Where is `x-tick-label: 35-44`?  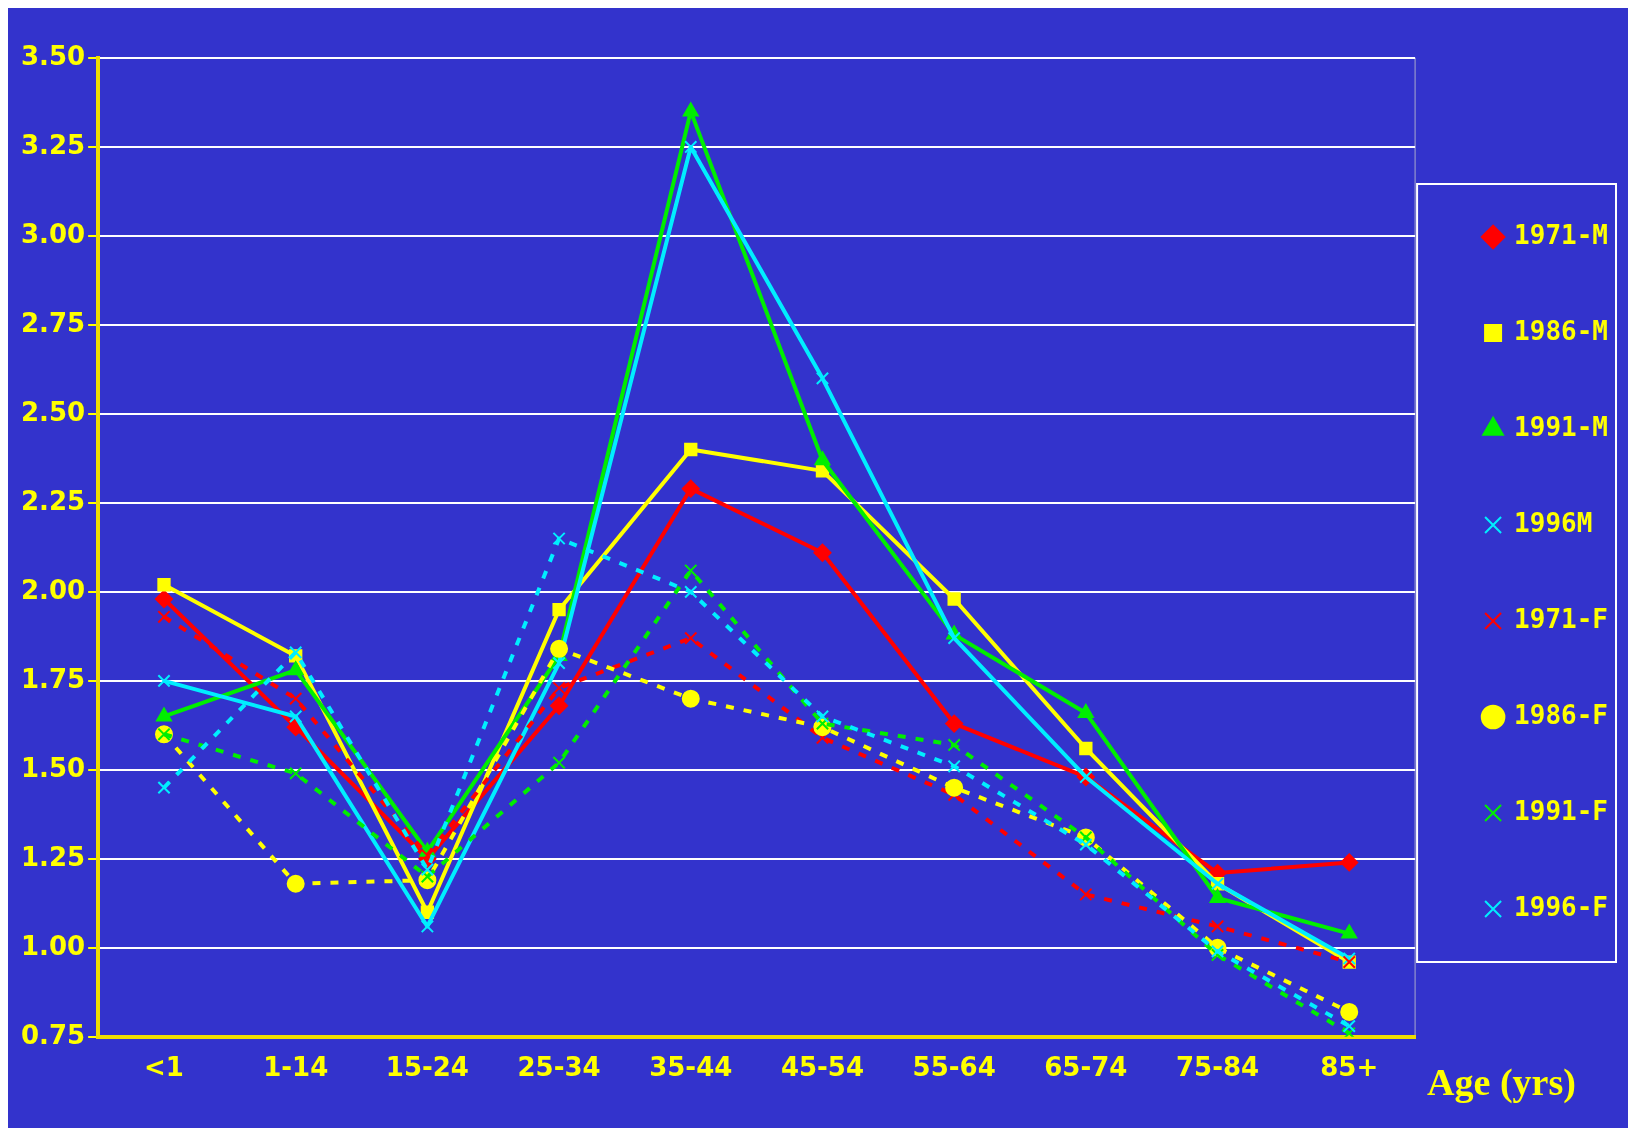 x-tick-label: 35-44 is located at coordinates (691, 1067).